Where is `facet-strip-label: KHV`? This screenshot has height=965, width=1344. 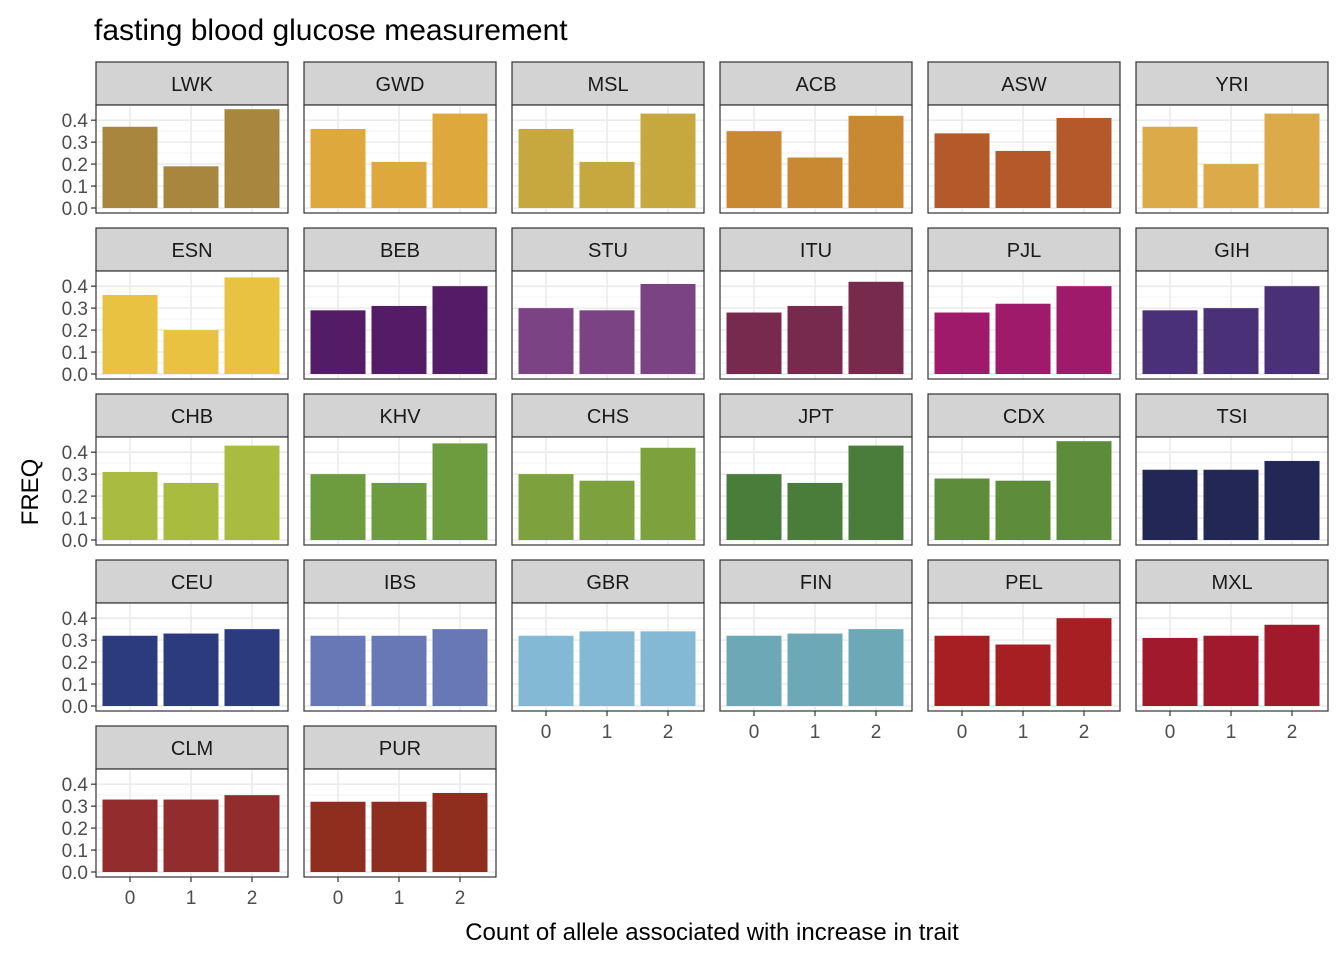
facet-strip-label: KHV is located at coordinates (400, 417).